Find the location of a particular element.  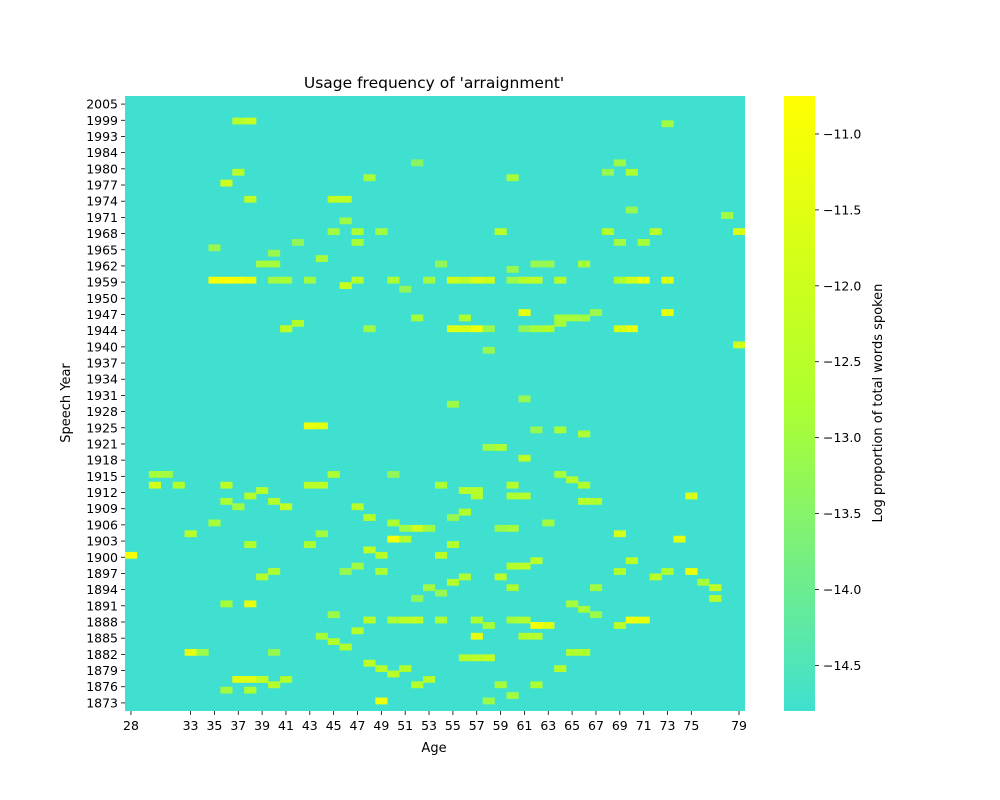

colorbar-gradient is located at coordinates (799, 403).